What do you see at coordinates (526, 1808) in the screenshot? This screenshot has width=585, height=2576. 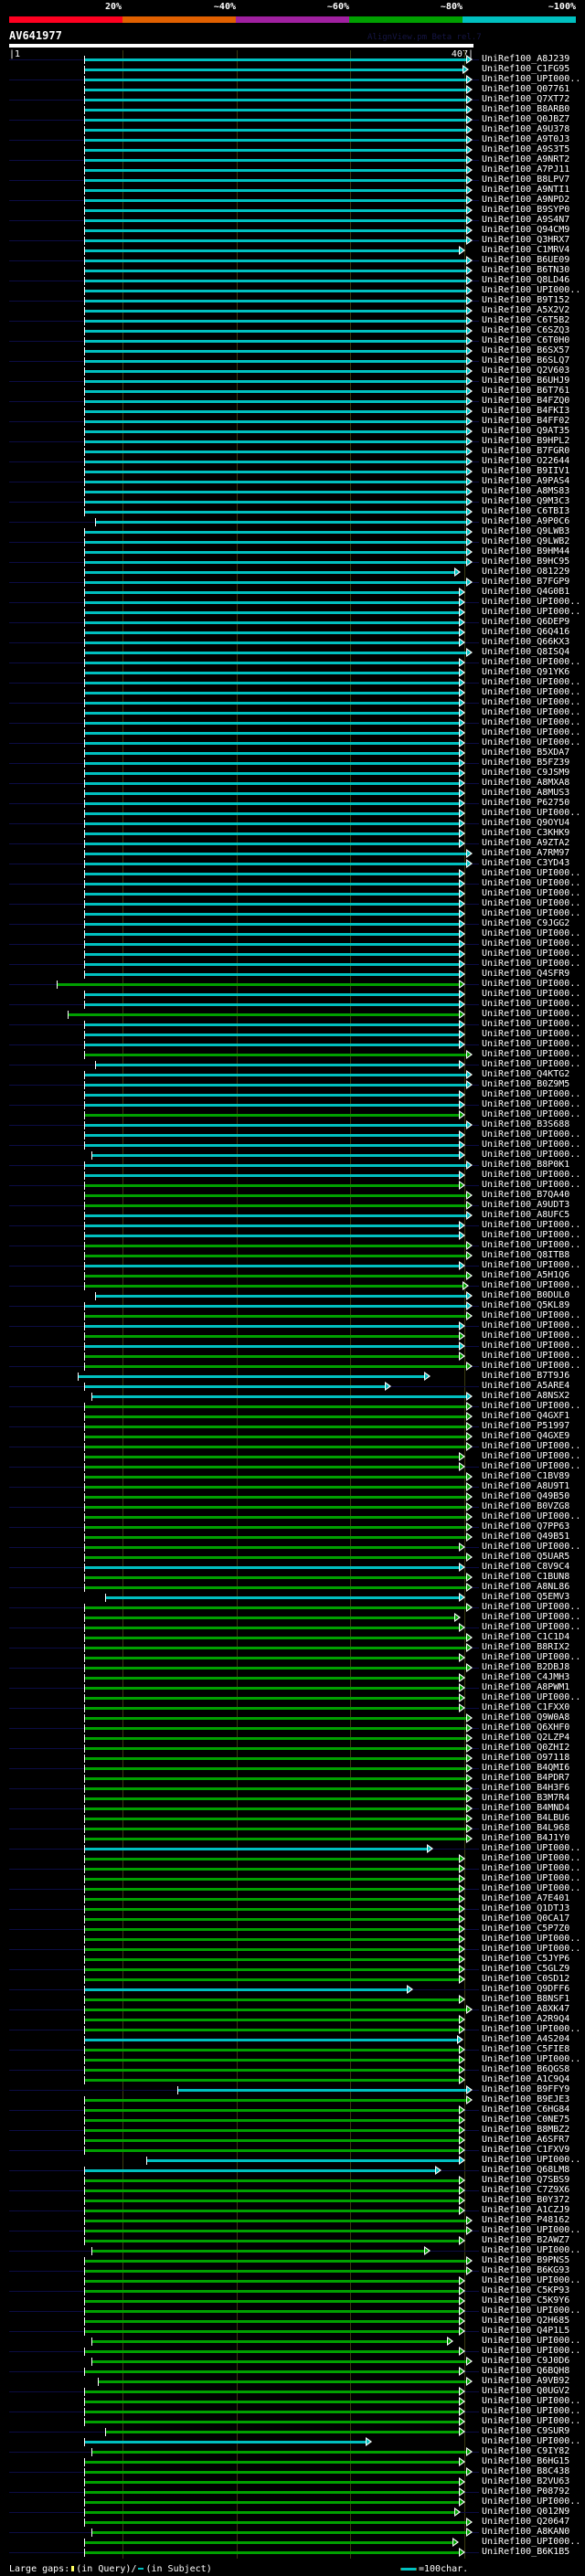 I see `hit-label: UniRef100_B4MND4` at bounding box center [526, 1808].